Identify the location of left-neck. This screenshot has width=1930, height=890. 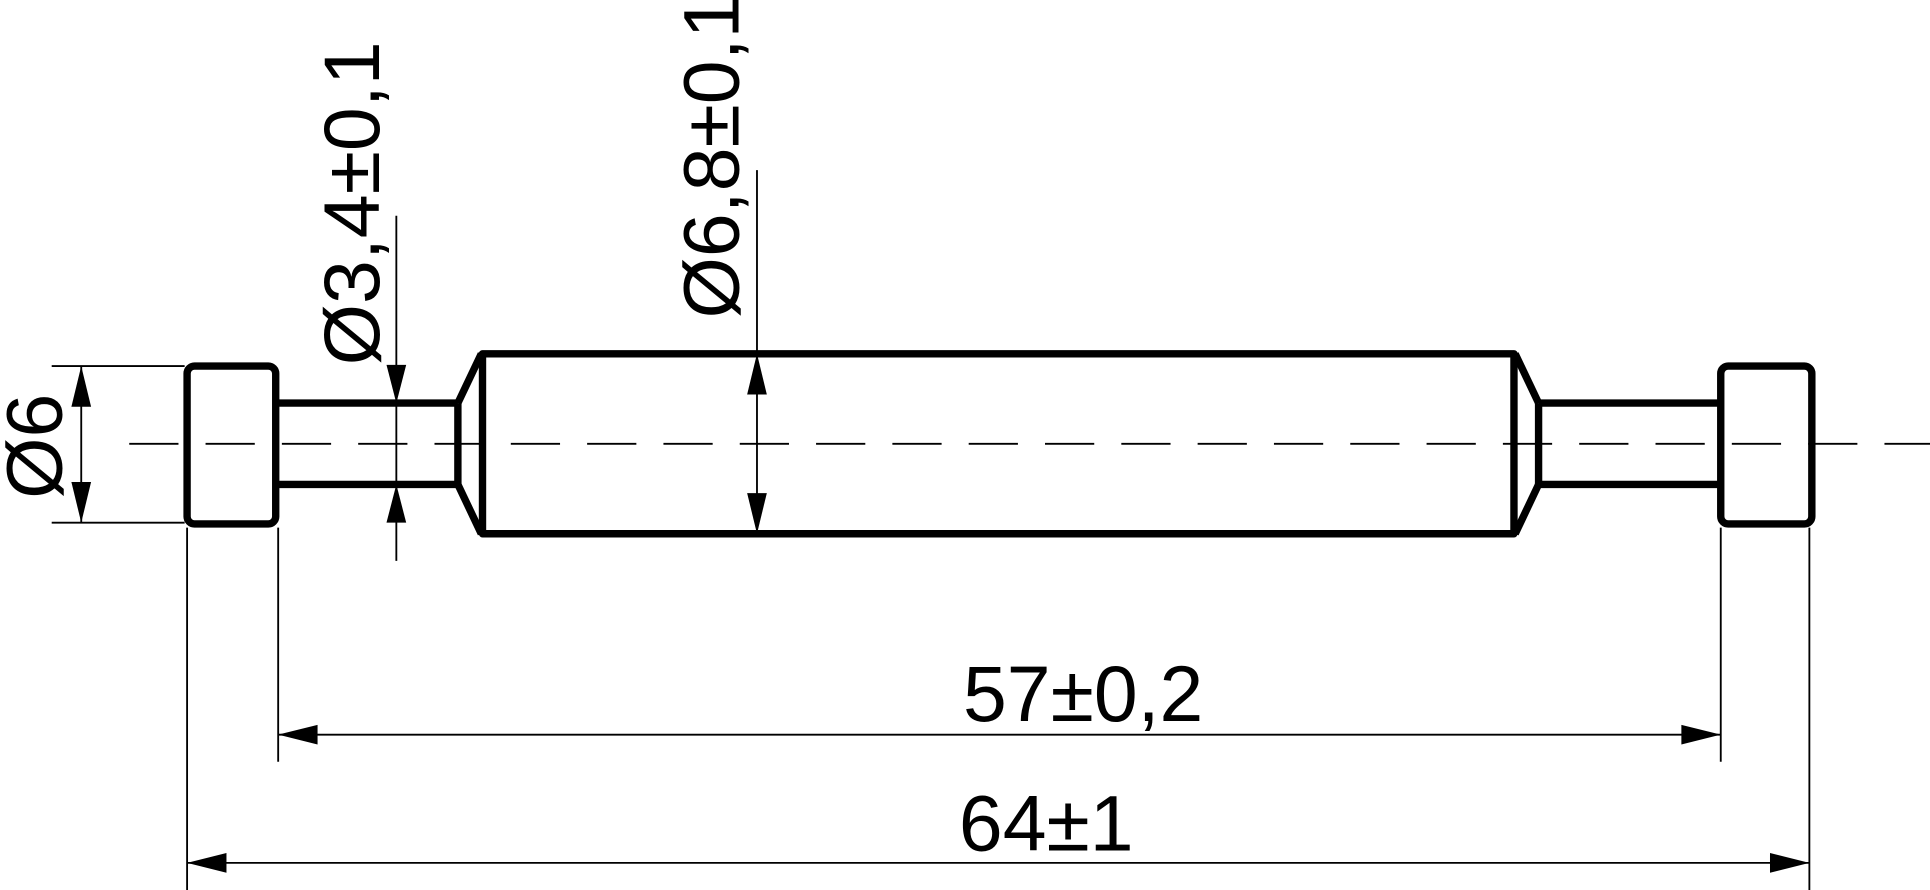
(368, 444).